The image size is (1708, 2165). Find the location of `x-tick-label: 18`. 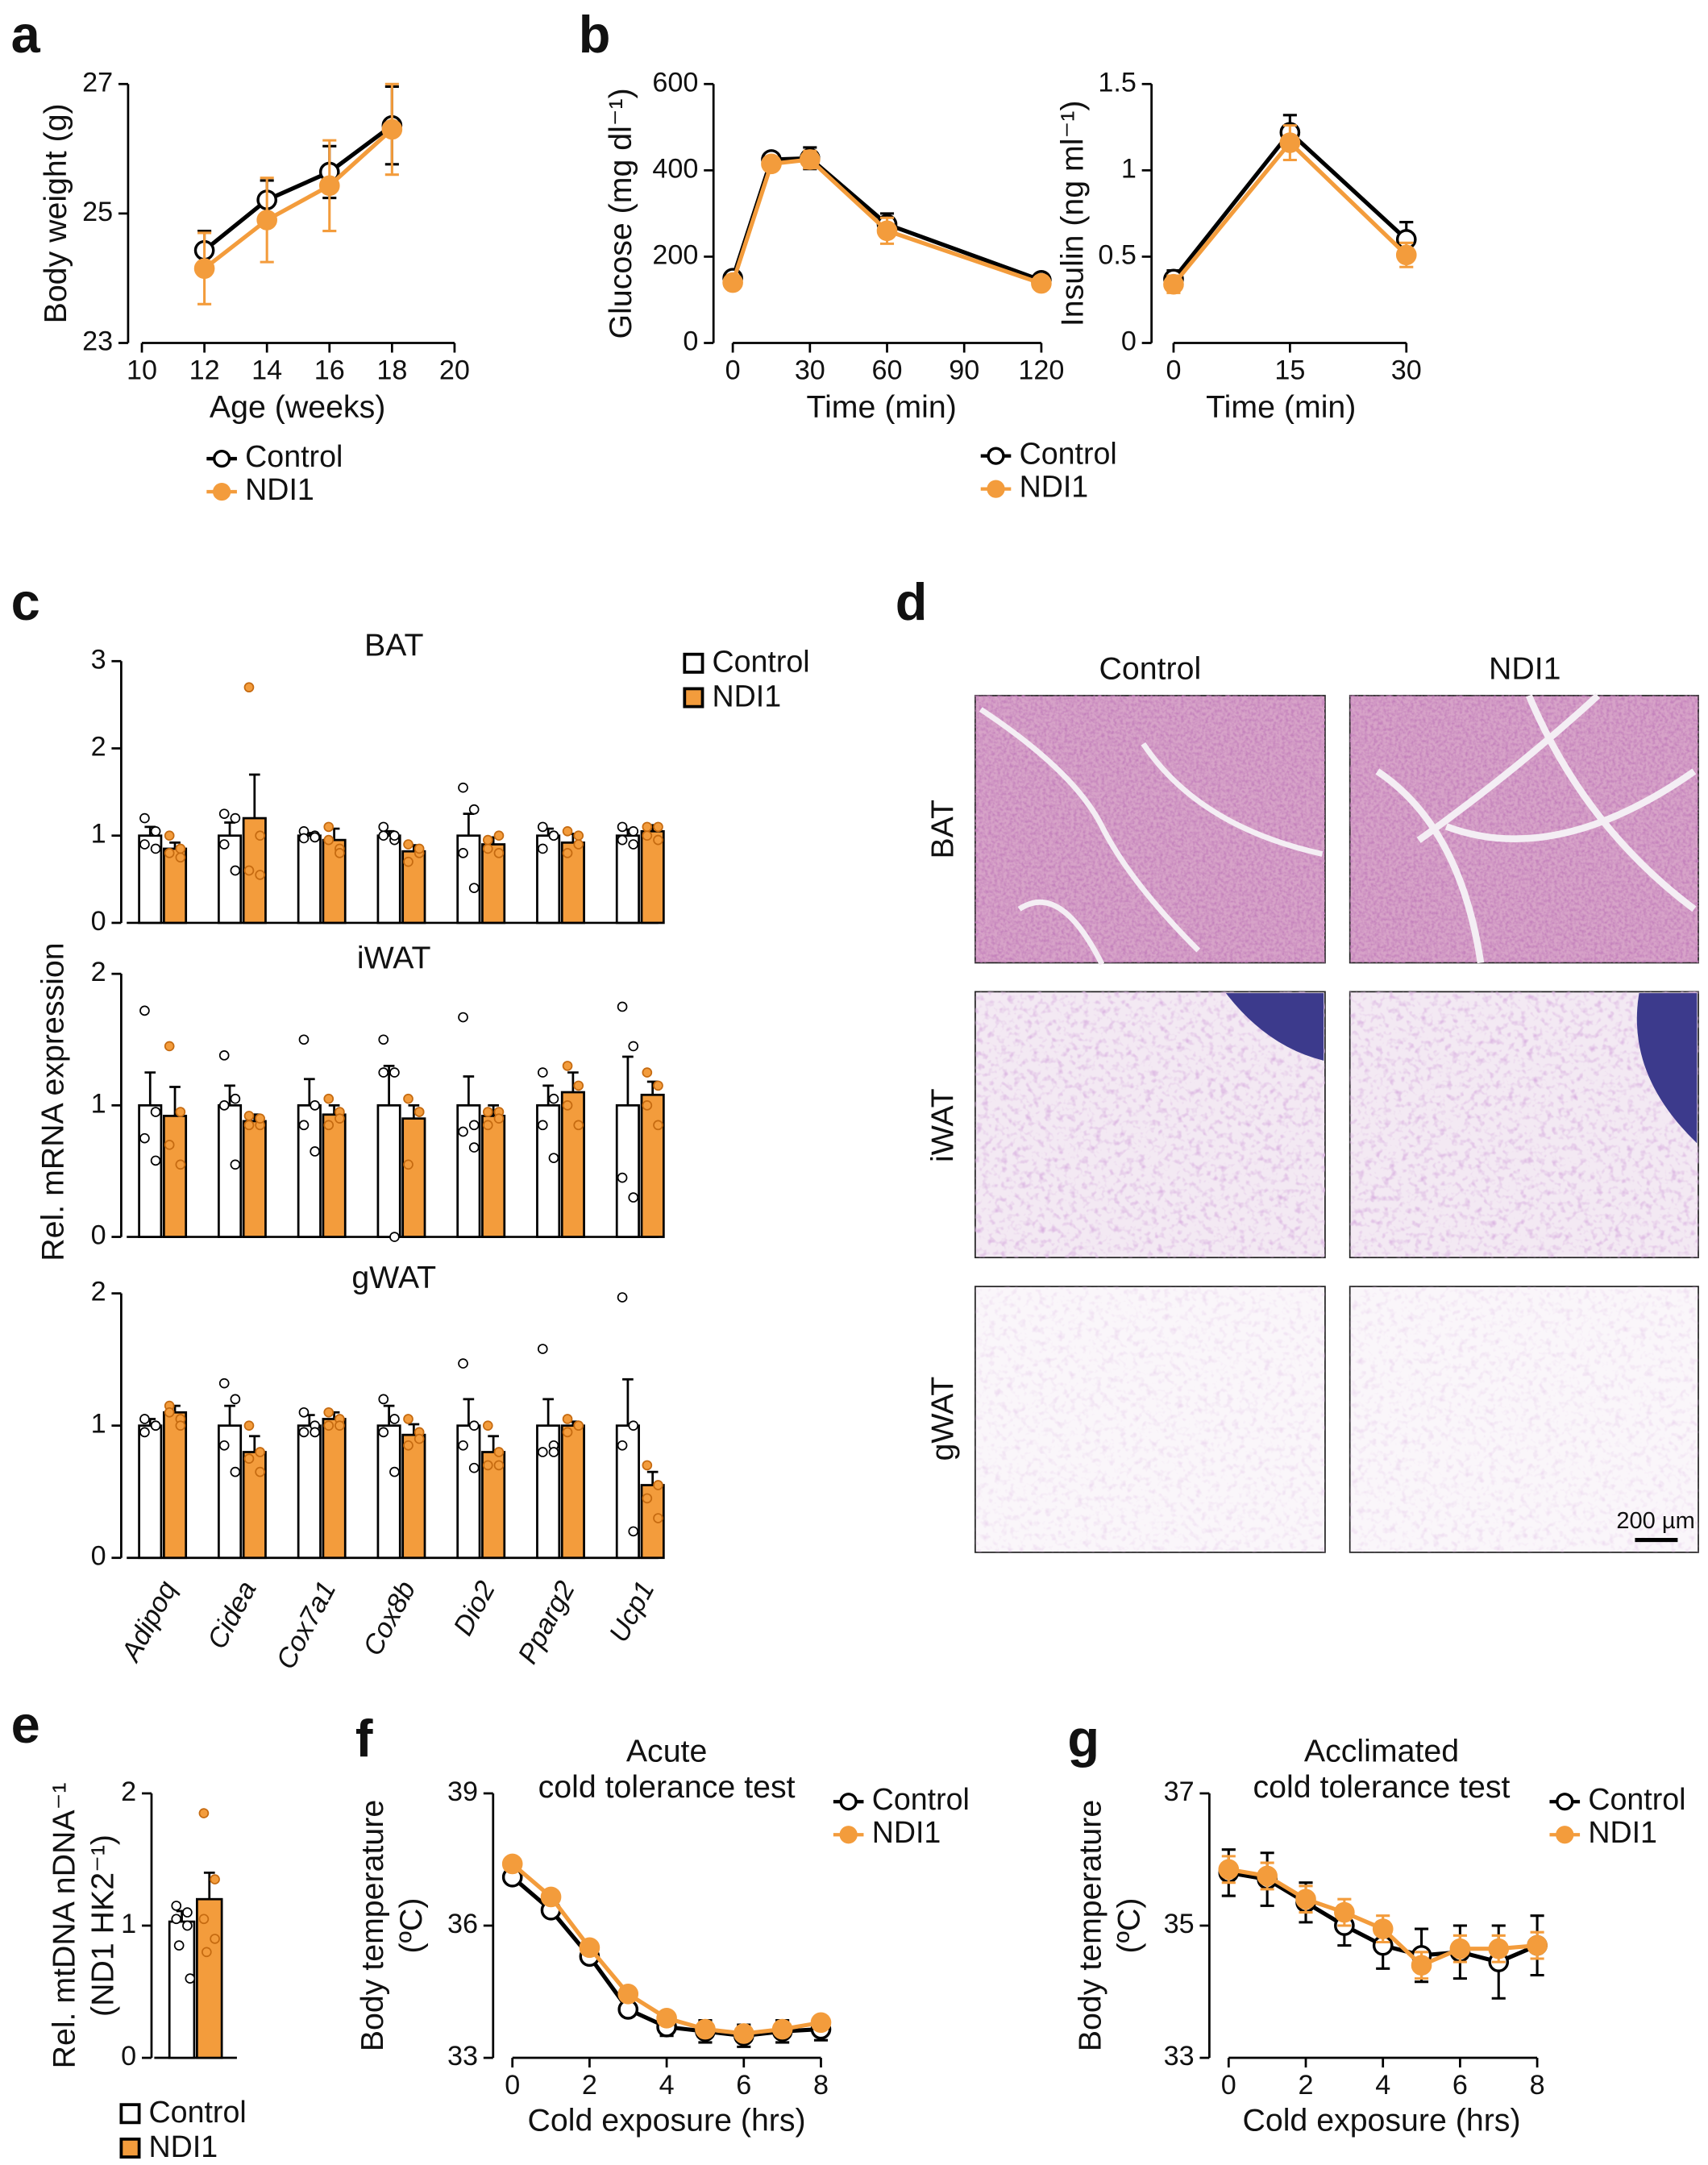

x-tick-label: 18 is located at coordinates (391, 370).